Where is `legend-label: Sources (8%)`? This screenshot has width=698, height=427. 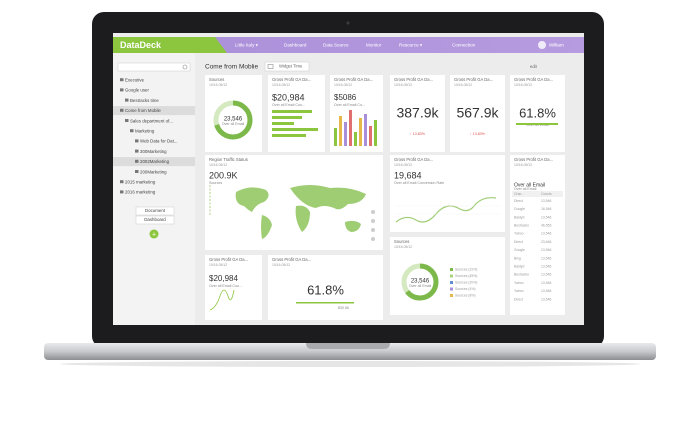 legend-label: Sources (8%) is located at coordinates (465, 296).